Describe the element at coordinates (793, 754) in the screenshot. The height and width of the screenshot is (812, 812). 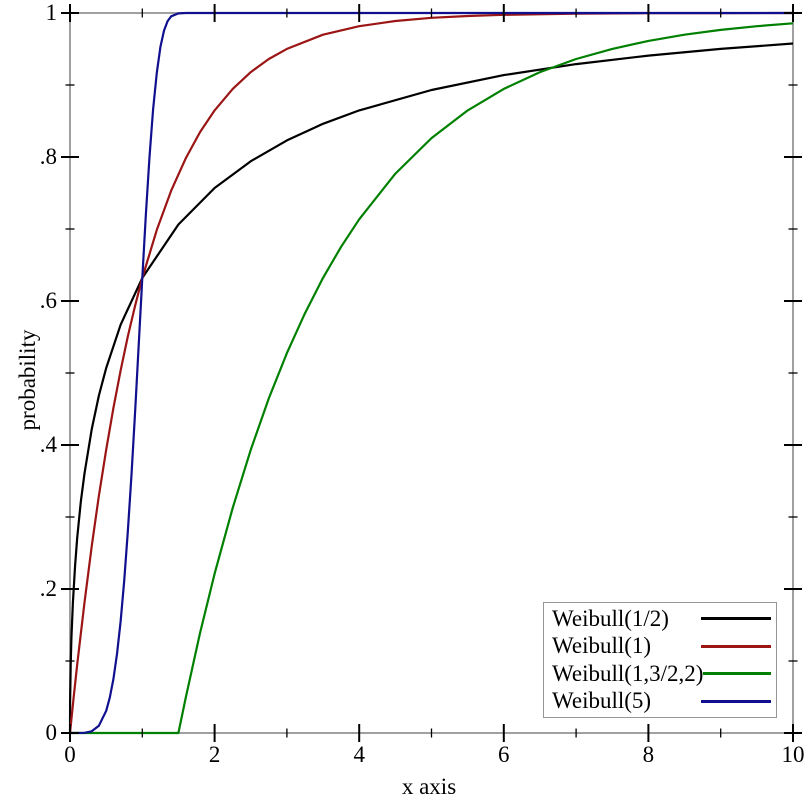
I see `x-tick-label: 10` at that location.